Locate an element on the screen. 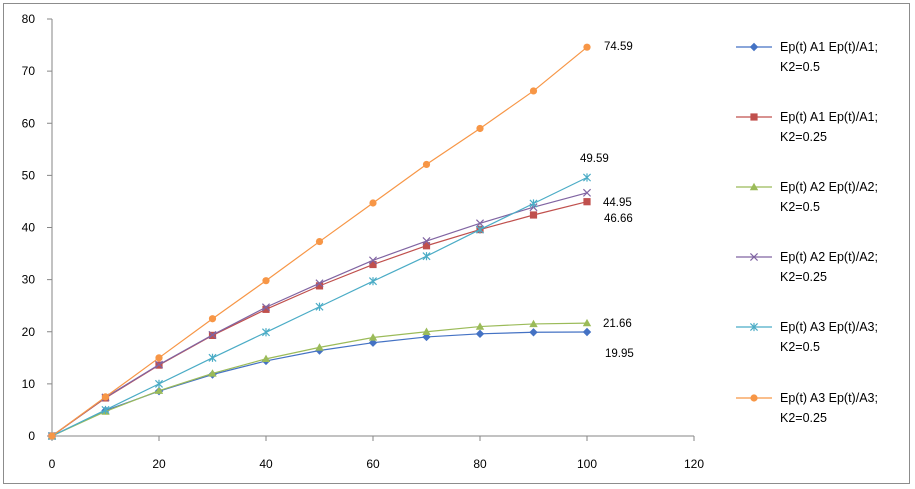 The image size is (915, 489). y-tick-label: 80 is located at coordinates (29, 19).